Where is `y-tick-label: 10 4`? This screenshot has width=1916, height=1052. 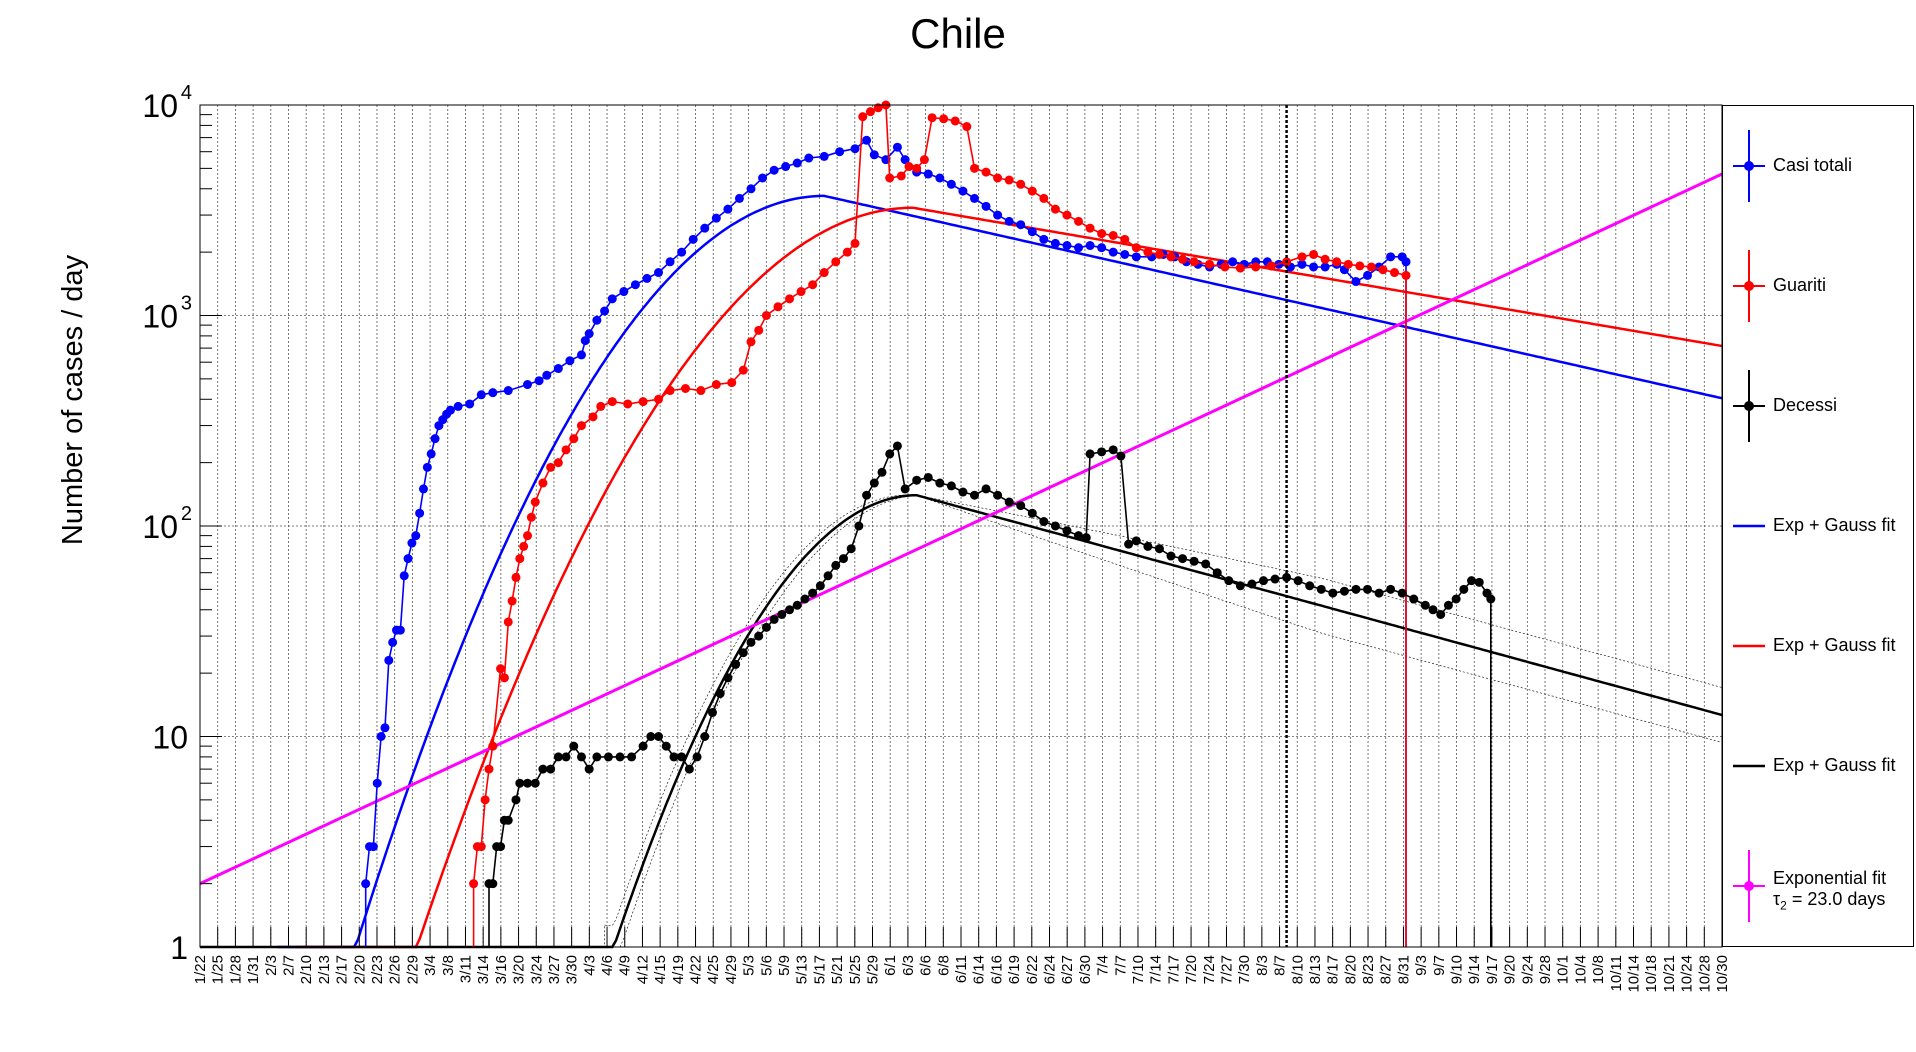
y-tick-label: 10 4 is located at coordinates (167, 103).